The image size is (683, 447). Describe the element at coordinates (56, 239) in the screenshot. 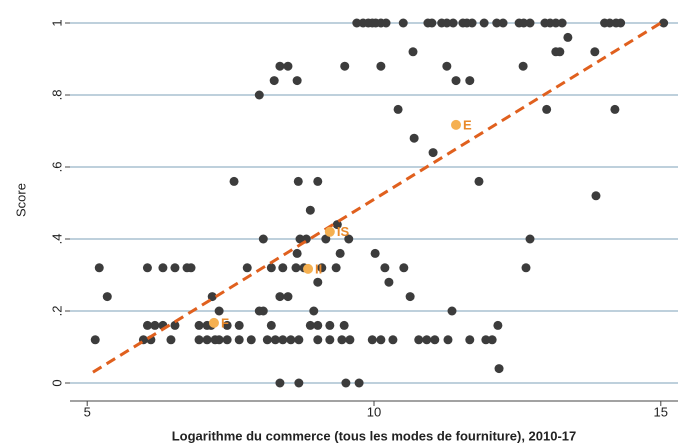

I see `y-tick-label: .4` at that location.